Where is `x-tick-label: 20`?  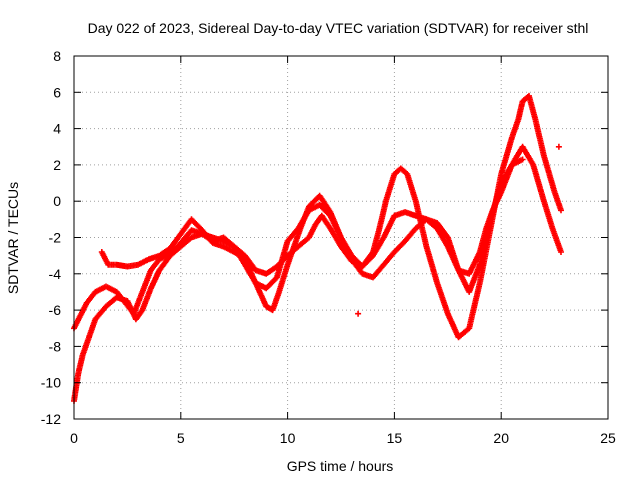 x-tick-label: 20 is located at coordinates (501, 438).